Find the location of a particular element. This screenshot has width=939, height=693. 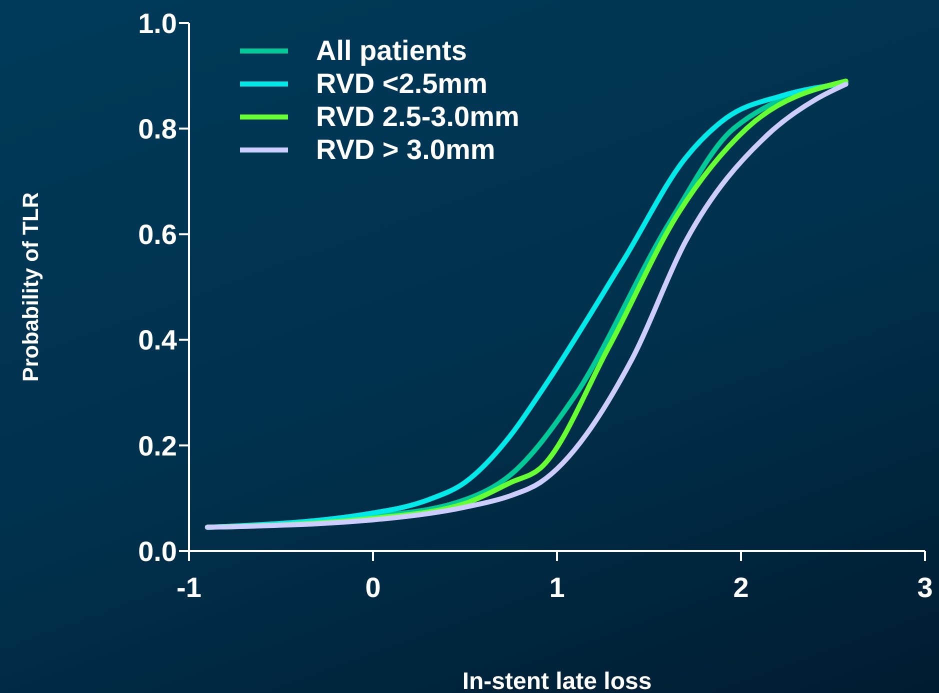

x-tick-label: 3 is located at coordinates (925, 587).